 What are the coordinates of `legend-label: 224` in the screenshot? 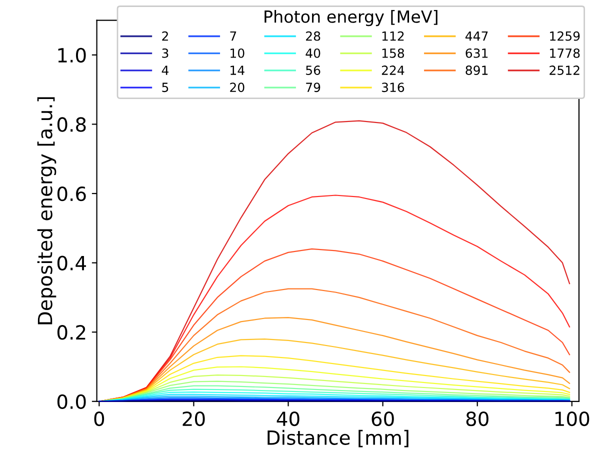 It's located at (393, 70).